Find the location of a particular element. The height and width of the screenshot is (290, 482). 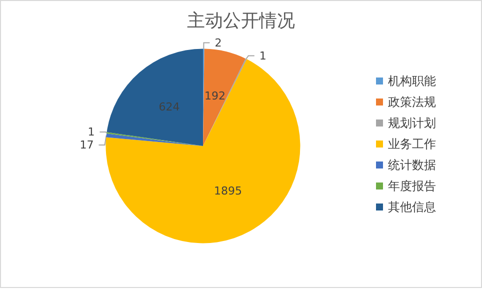

legend-label: 政策法规 is located at coordinates (412, 102).